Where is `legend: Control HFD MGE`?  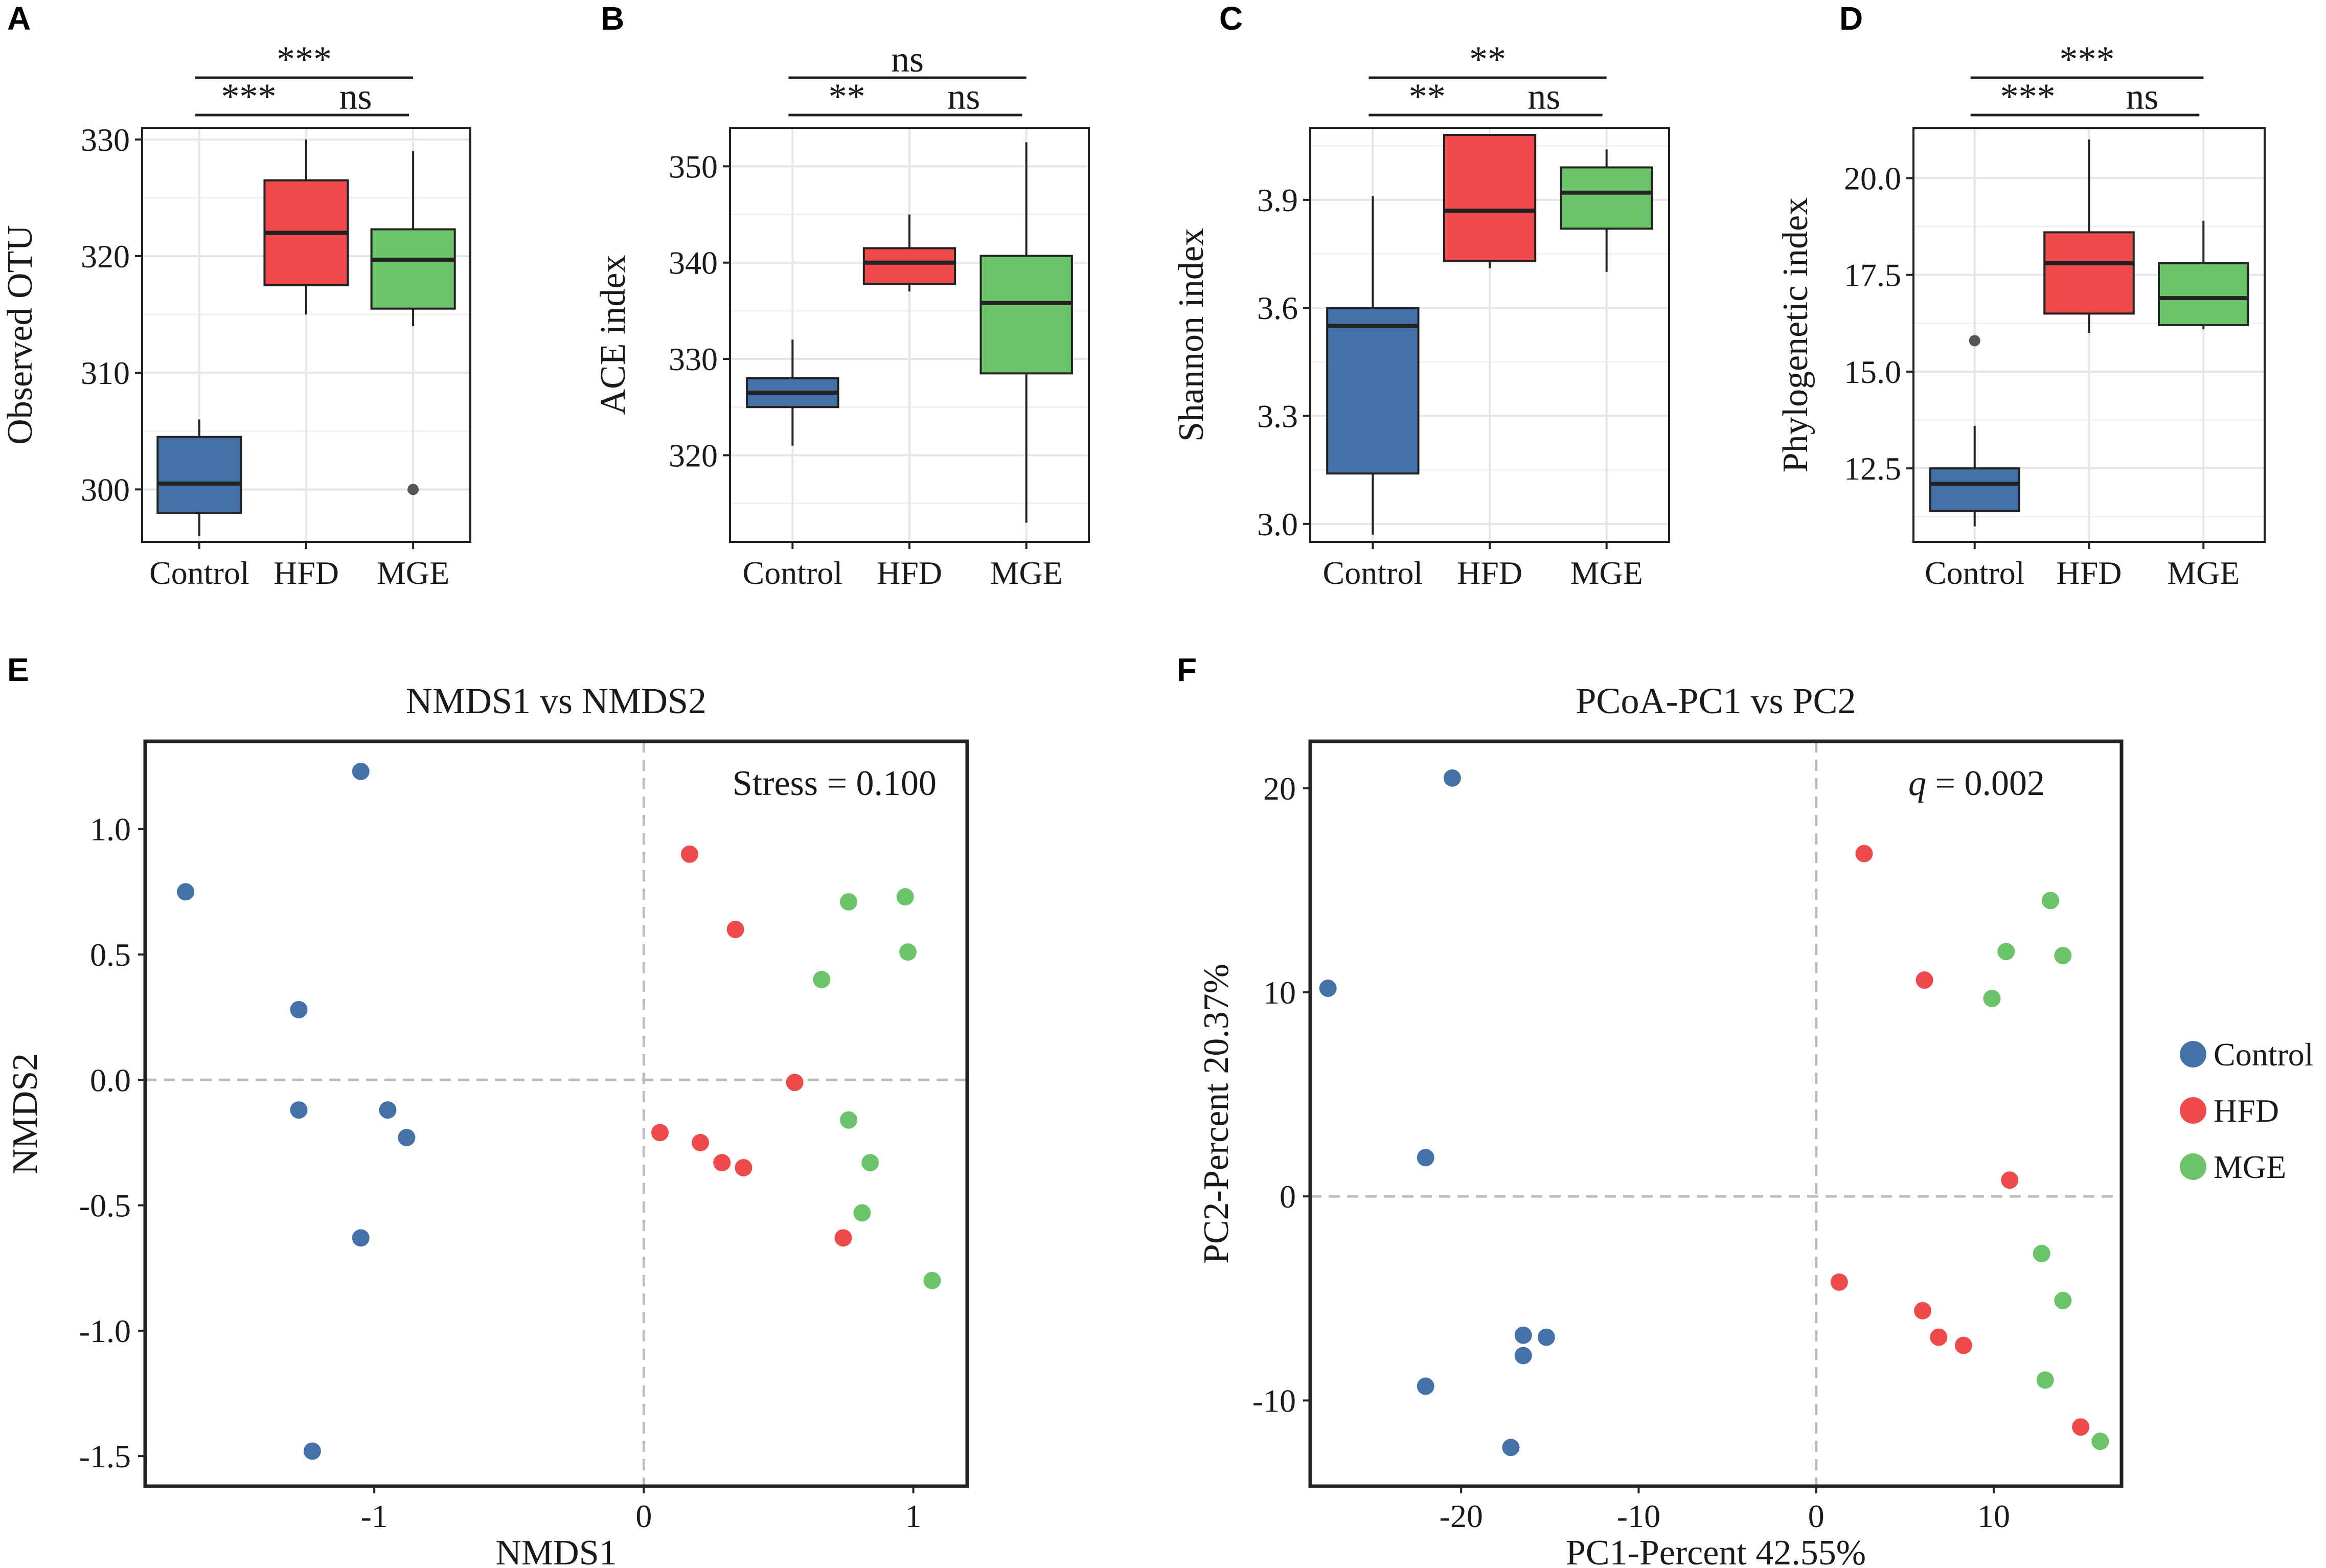 legend: Control HFD MGE is located at coordinates (2247, 1110).